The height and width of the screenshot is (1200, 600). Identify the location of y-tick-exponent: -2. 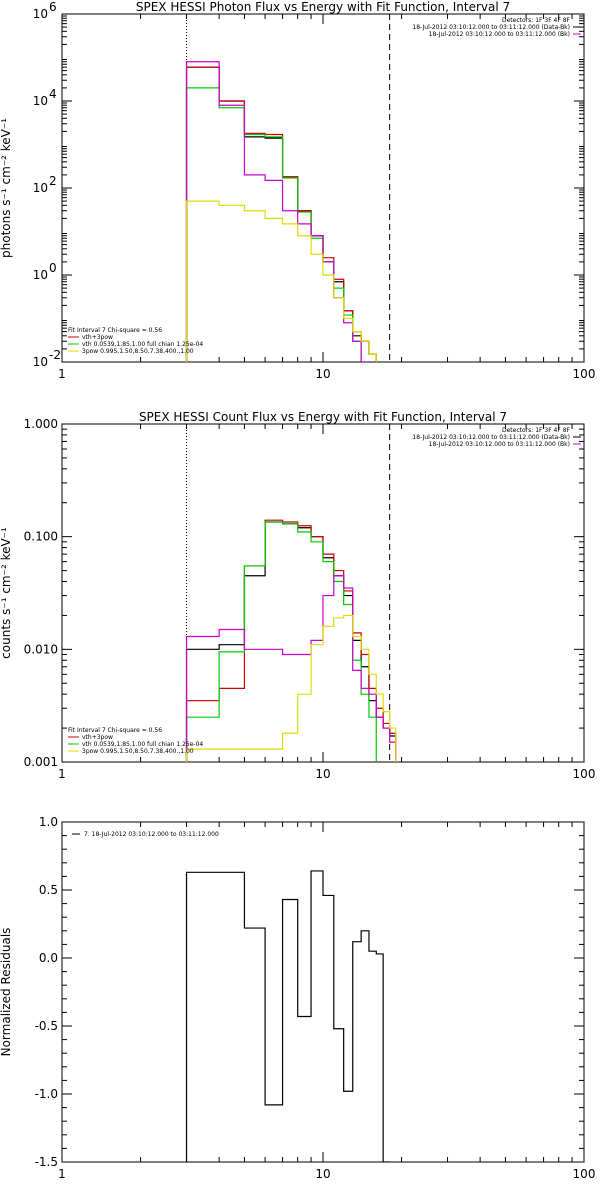
(55, 355).